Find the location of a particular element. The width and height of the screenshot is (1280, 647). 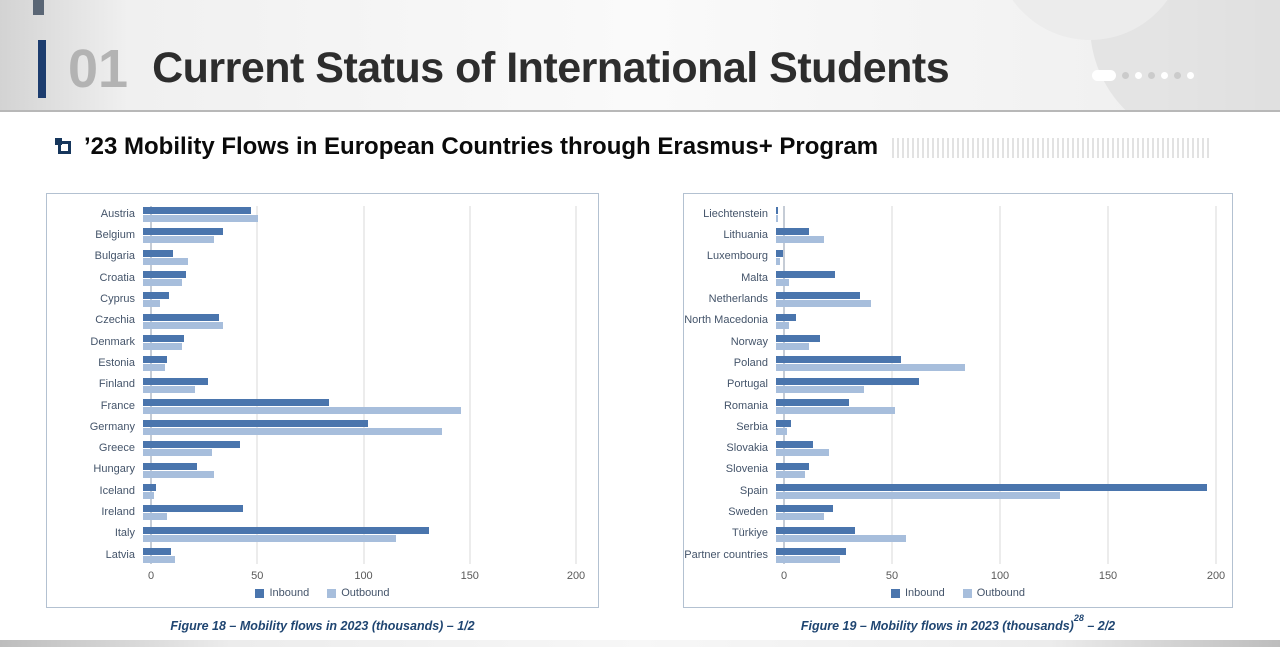

square-bullet-icon is located at coordinates (63, 145).